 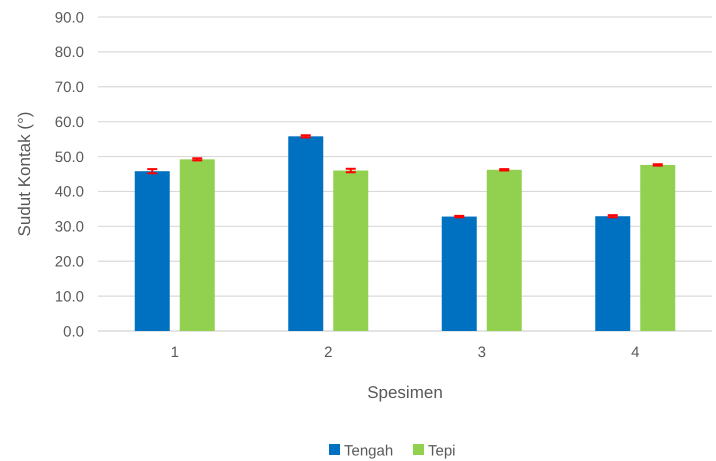 What do you see at coordinates (328, 352) in the screenshot?
I see `x-tick-label: 2` at bounding box center [328, 352].